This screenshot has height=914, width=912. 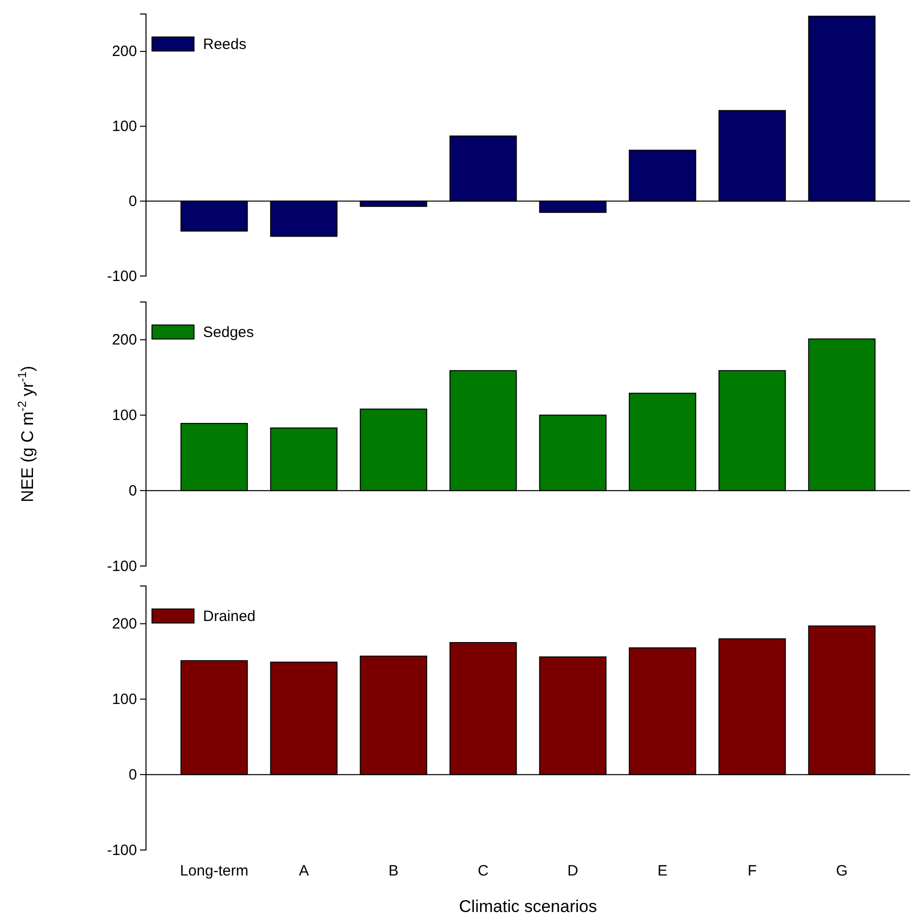 I want to click on x-tick-label: A, so click(x=303, y=871).